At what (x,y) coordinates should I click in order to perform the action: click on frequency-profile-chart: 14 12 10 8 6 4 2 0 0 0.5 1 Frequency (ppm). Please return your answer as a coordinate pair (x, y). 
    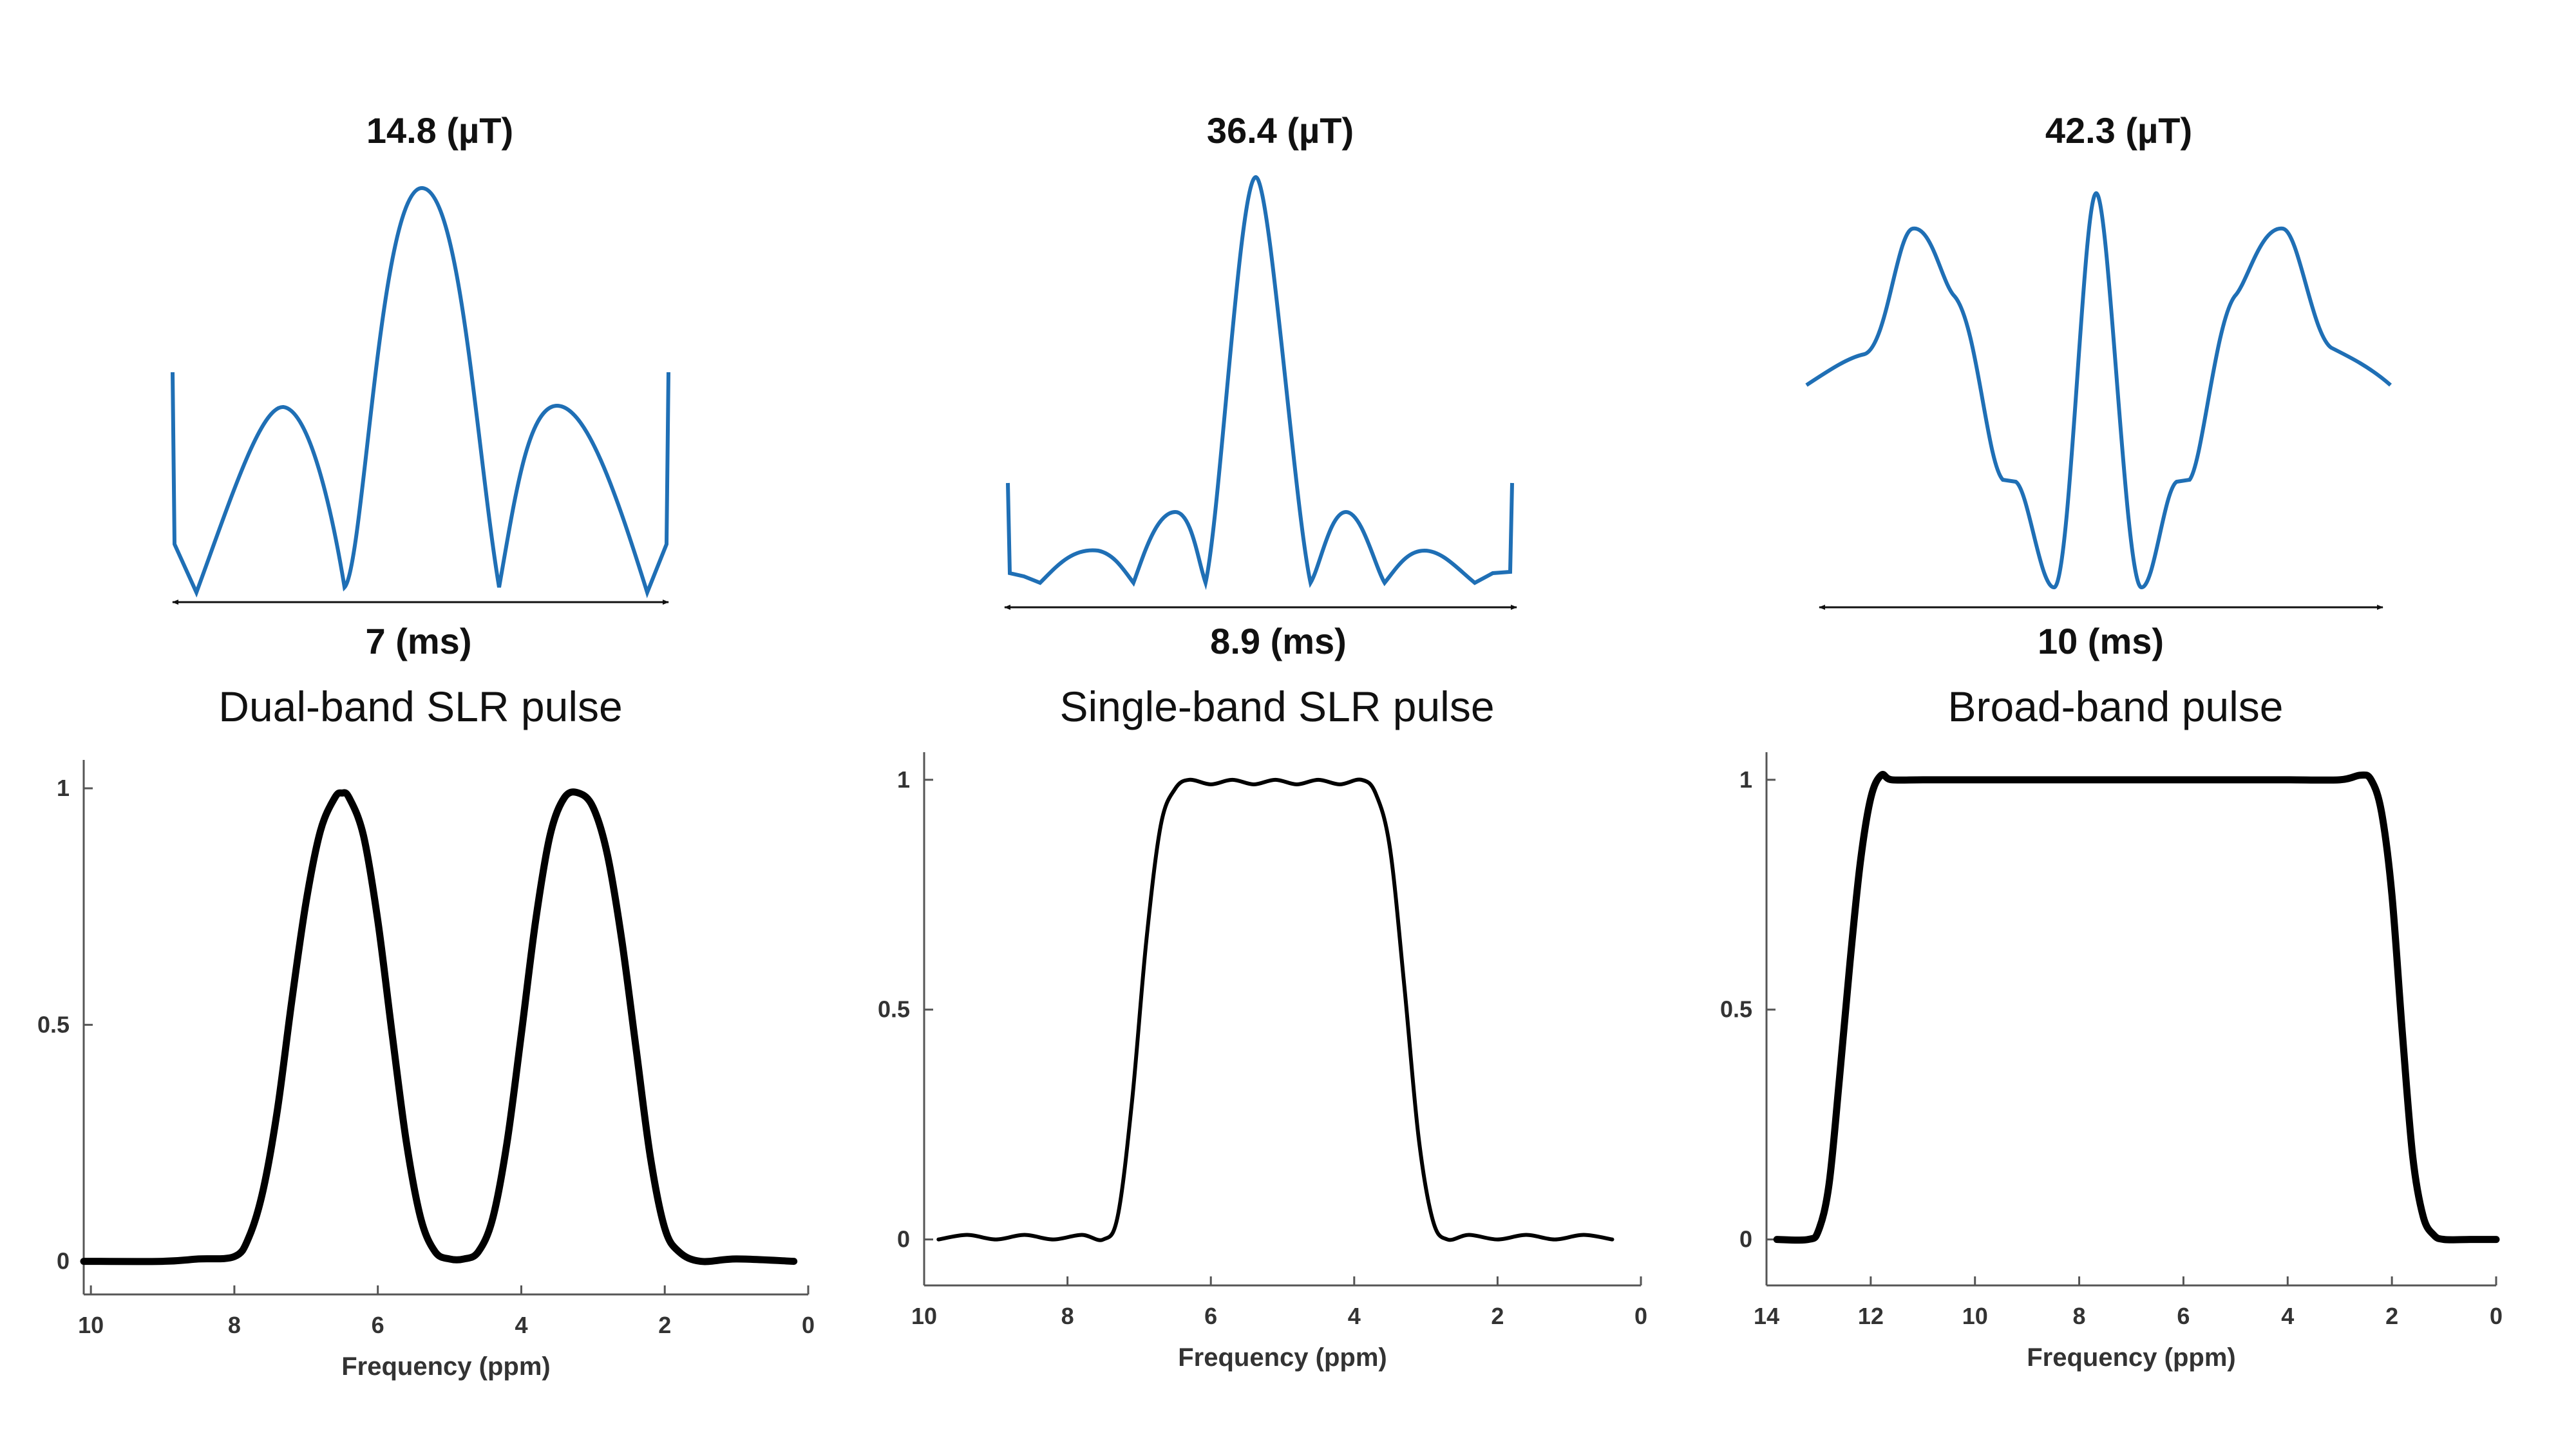
    Looking at the image, I should click on (2111, 1062).